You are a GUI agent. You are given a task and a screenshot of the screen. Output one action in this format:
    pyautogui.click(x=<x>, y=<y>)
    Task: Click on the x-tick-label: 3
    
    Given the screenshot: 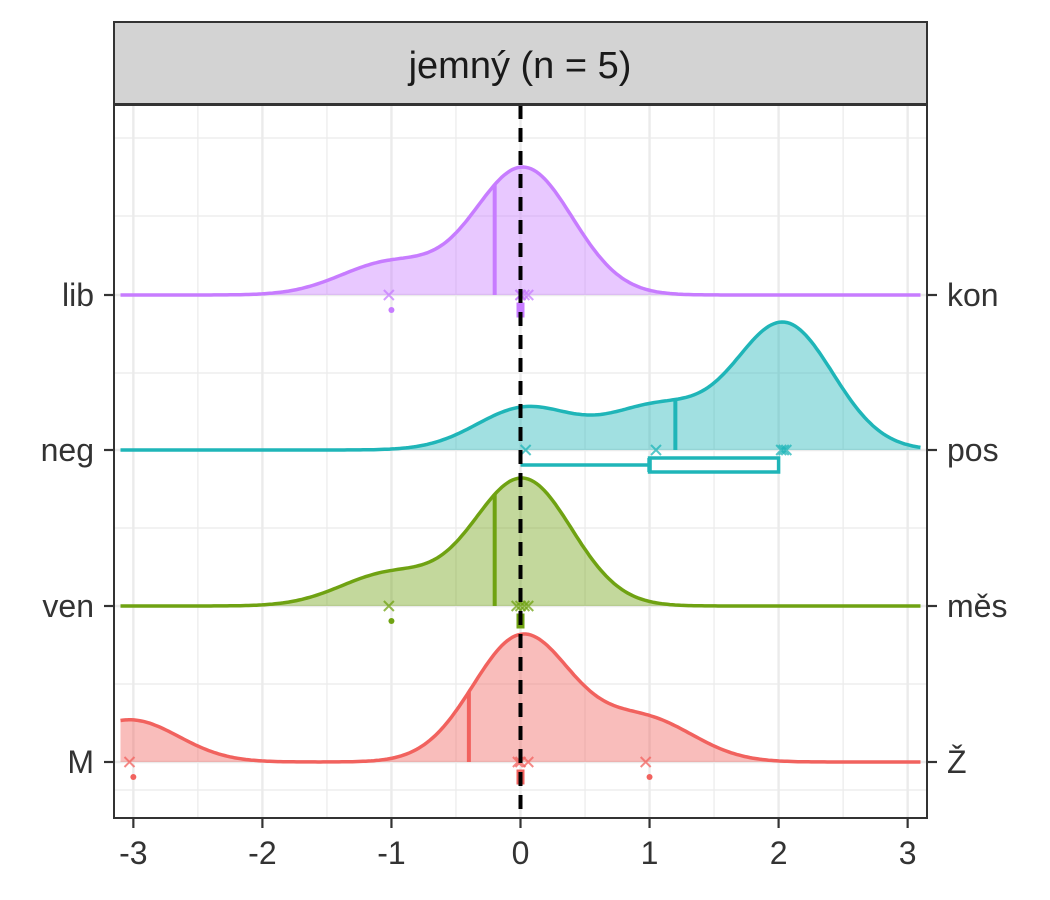 What is the action you would take?
    pyautogui.click(x=908, y=853)
    